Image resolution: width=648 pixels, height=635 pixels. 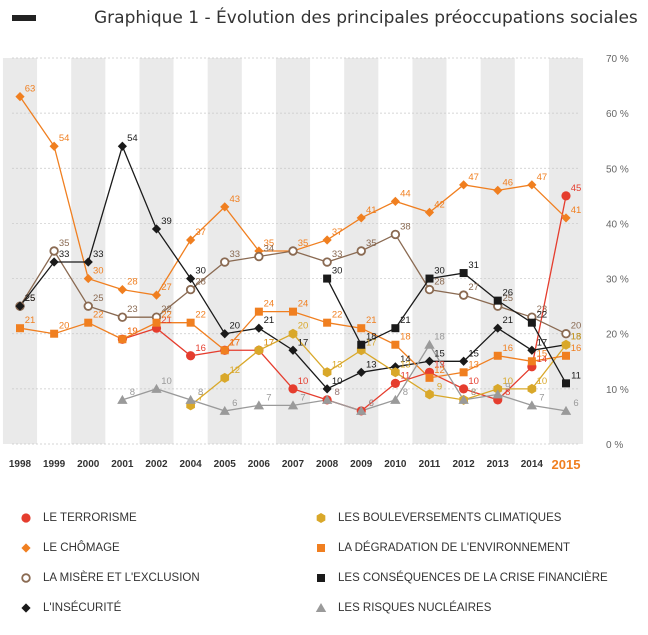 I want to click on y-tick-label: 40 %, so click(x=617, y=224).